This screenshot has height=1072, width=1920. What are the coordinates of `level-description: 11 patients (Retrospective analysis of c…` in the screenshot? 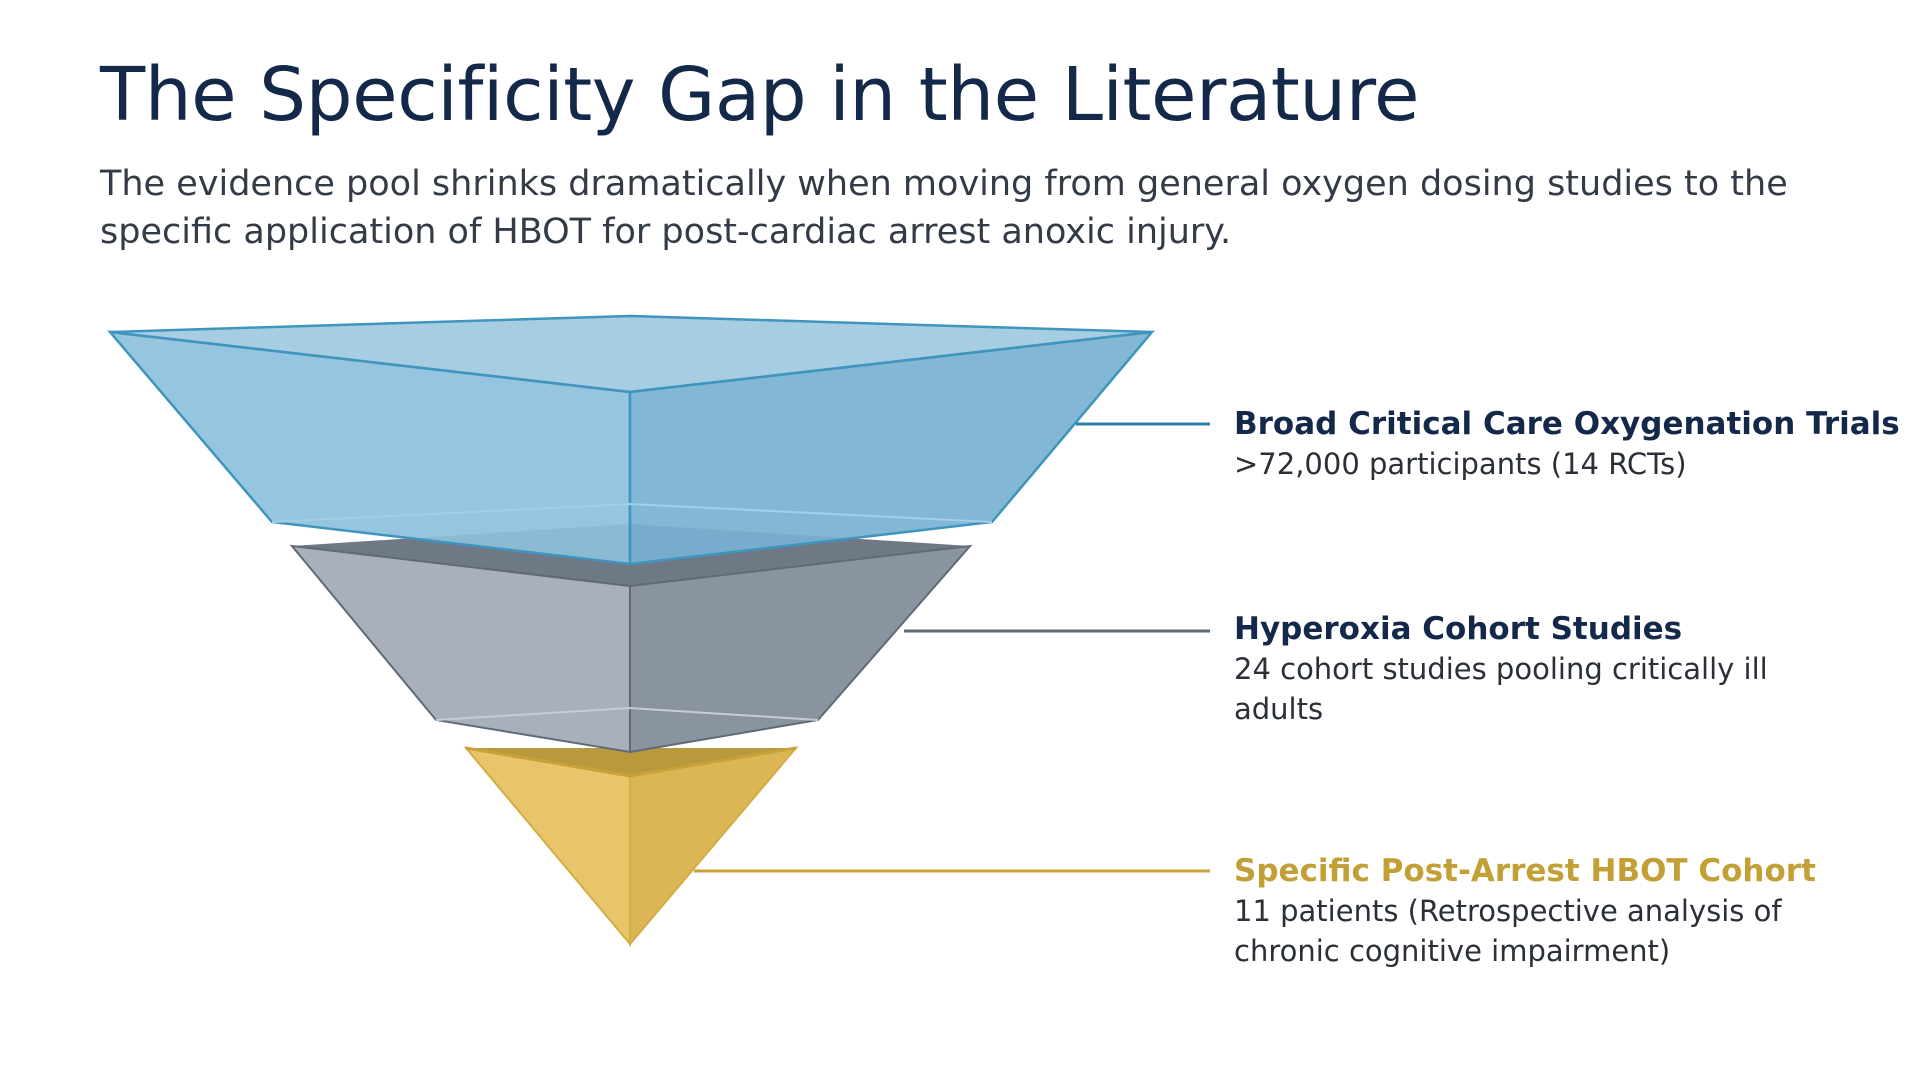 It's located at (1525, 931).